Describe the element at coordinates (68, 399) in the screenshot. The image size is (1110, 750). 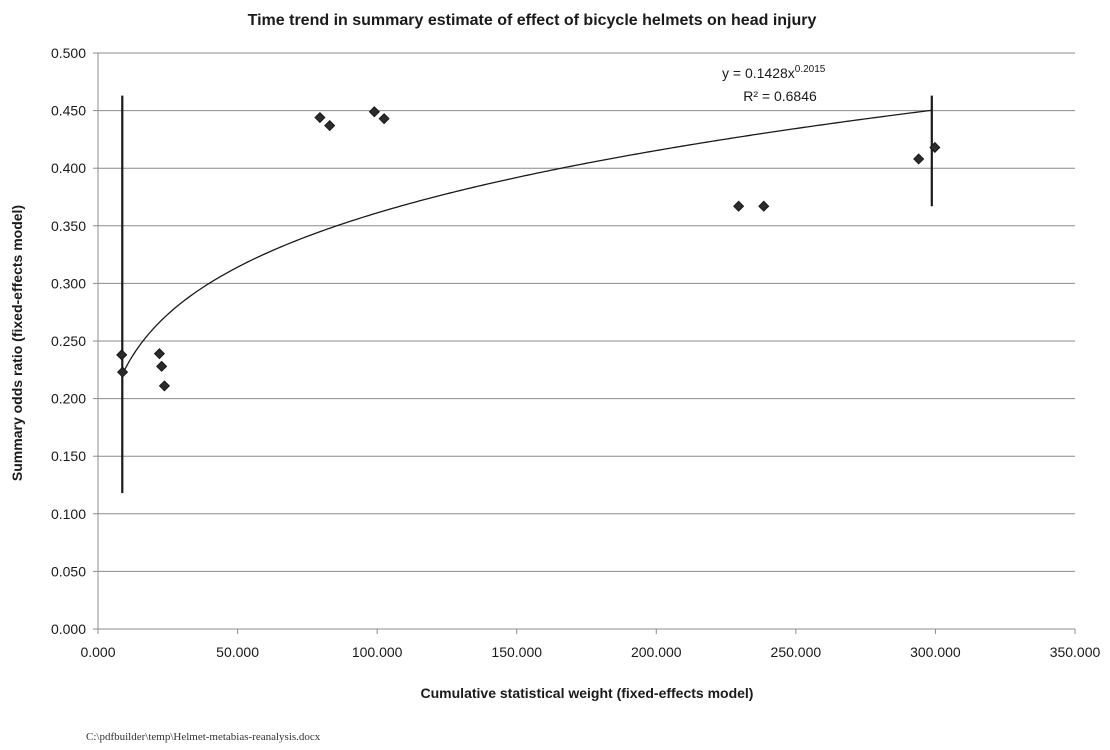
I see `y-tick-label: 0.200` at that location.